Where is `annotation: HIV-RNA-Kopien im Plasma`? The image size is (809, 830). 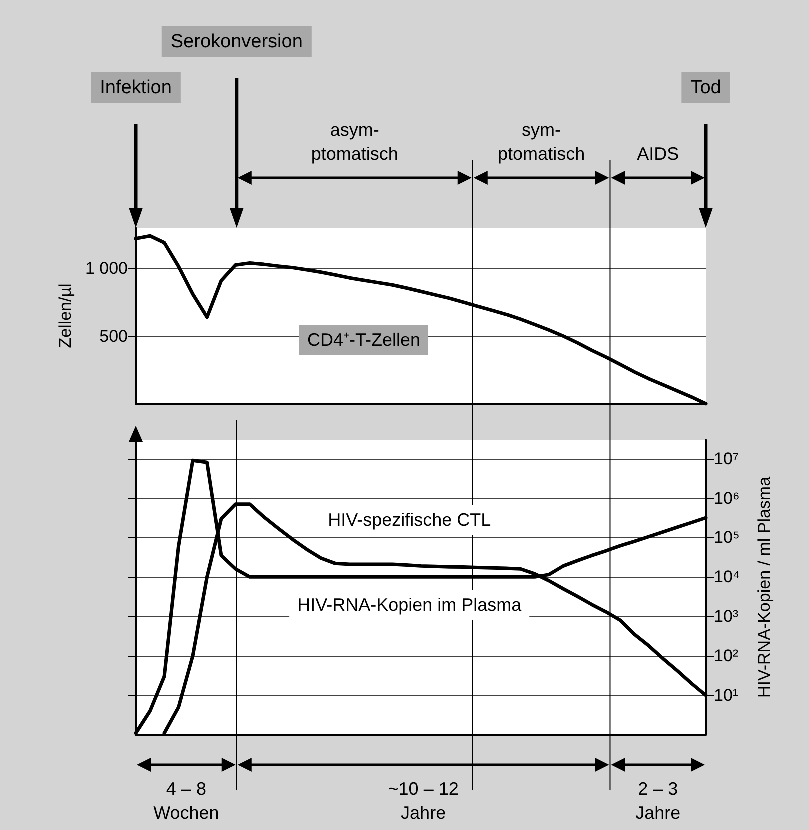
annotation: HIV-RNA-Kopien im Plasma is located at coordinates (410, 605).